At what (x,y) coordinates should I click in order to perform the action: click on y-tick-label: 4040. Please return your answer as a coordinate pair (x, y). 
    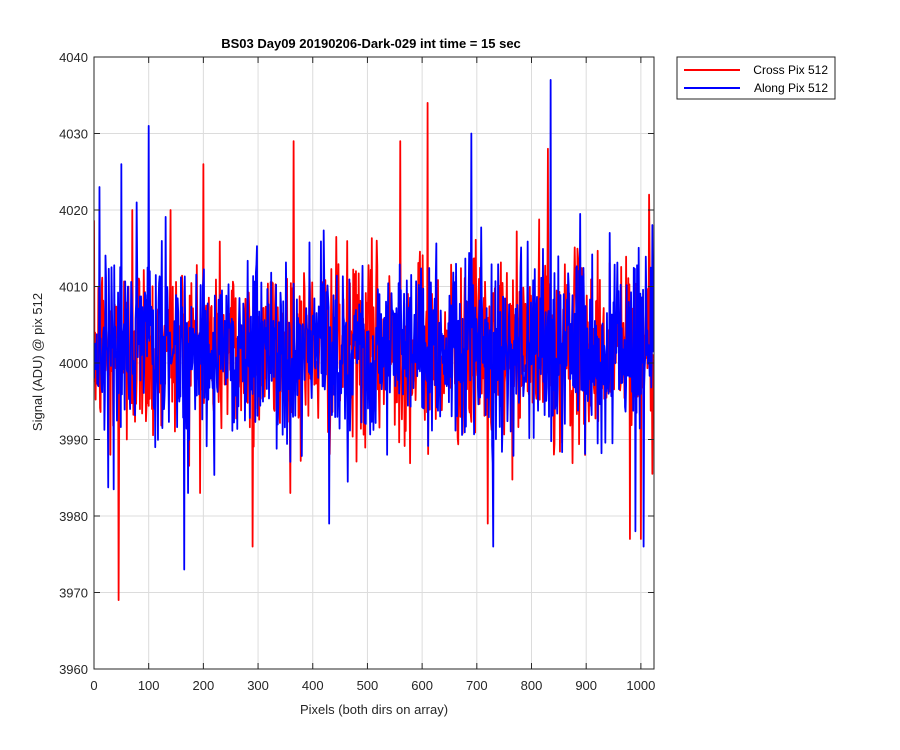
    Looking at the image, I should click on (73, 57).